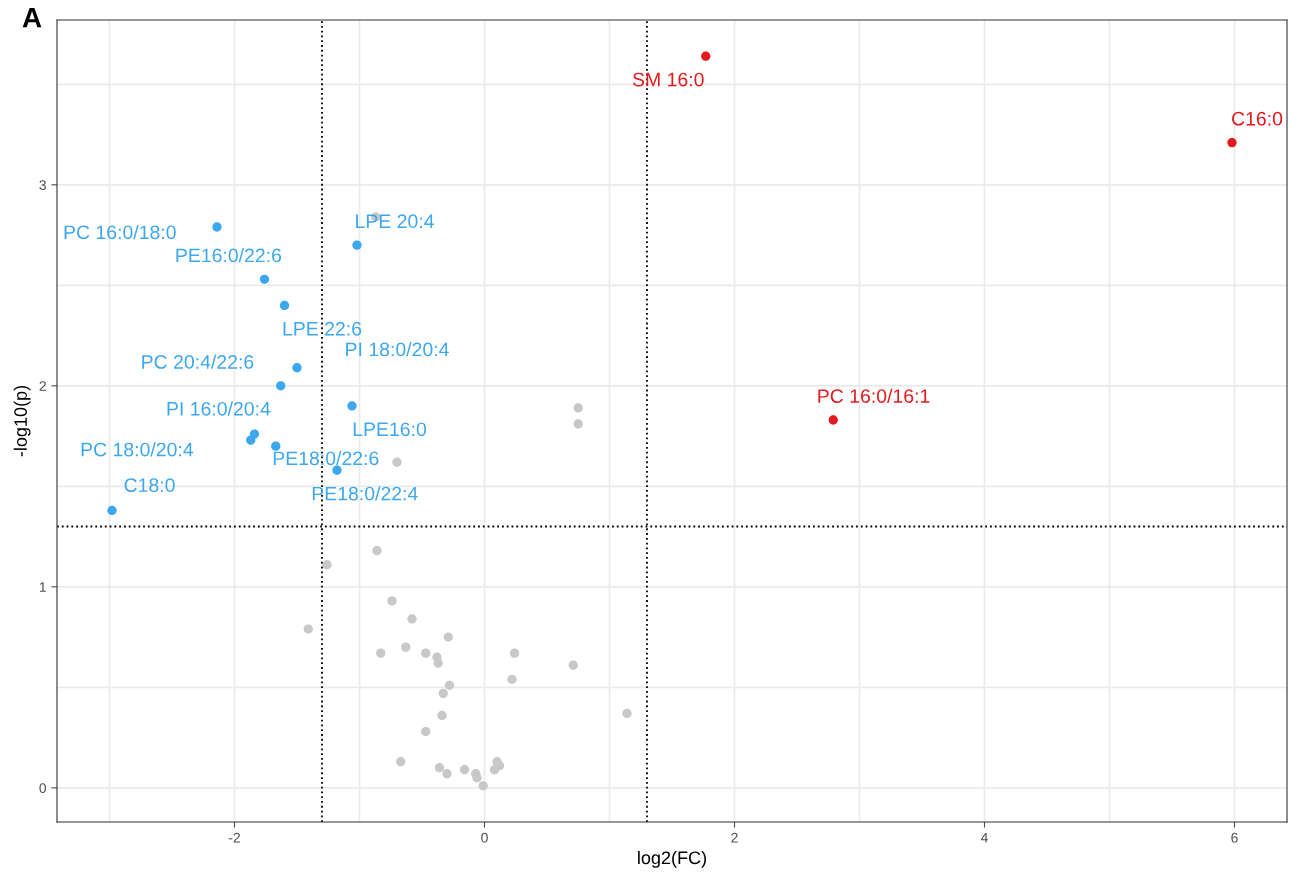 Image resolution: width=1291 pixels, height=880 pixels. Describe the element at coordinates (365, 493) in the screenshot. I see `annotation: PE18:0/22:4` at that location.